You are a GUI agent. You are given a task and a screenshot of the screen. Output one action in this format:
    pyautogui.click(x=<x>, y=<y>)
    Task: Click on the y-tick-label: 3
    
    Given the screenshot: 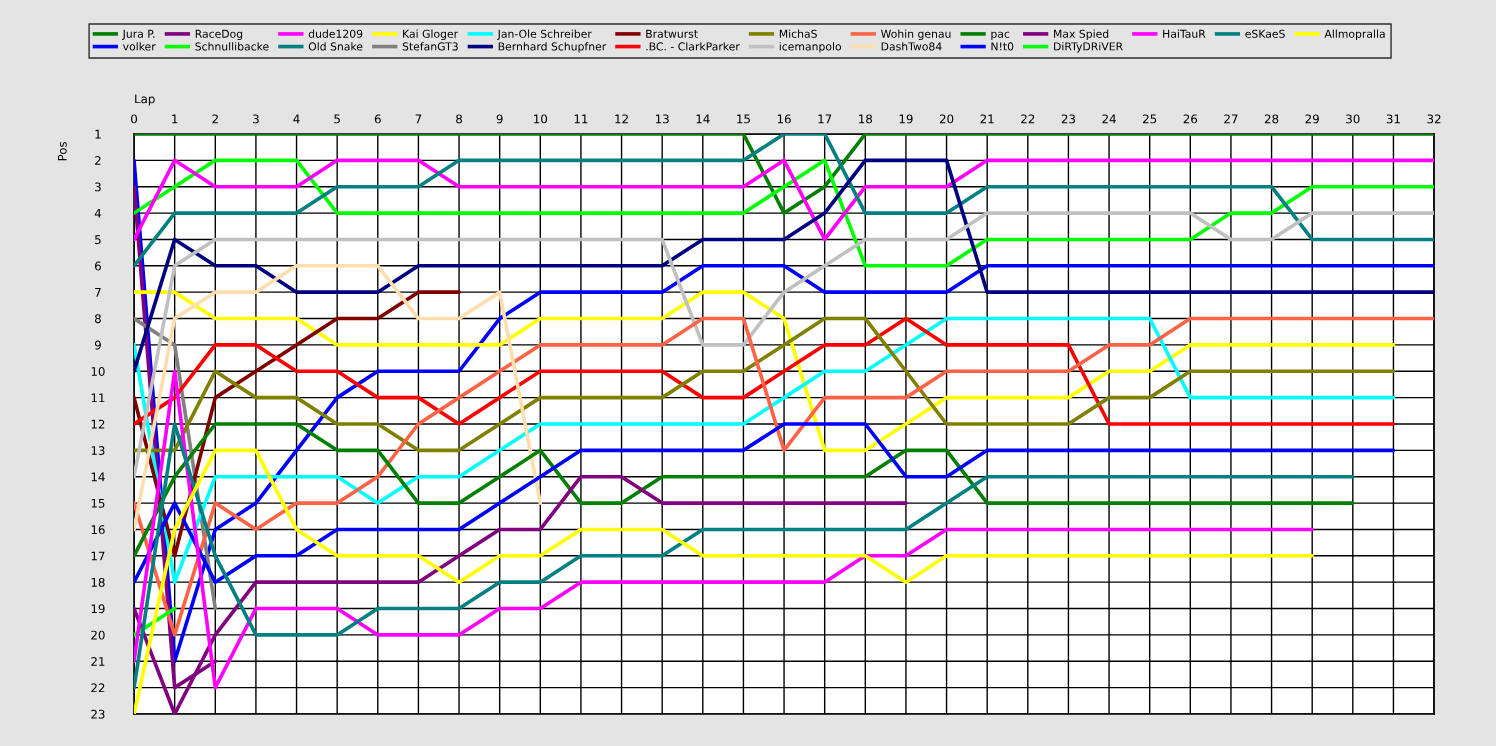 What is the action you would take?
    pyautogui.click(x=98, y=187)
    